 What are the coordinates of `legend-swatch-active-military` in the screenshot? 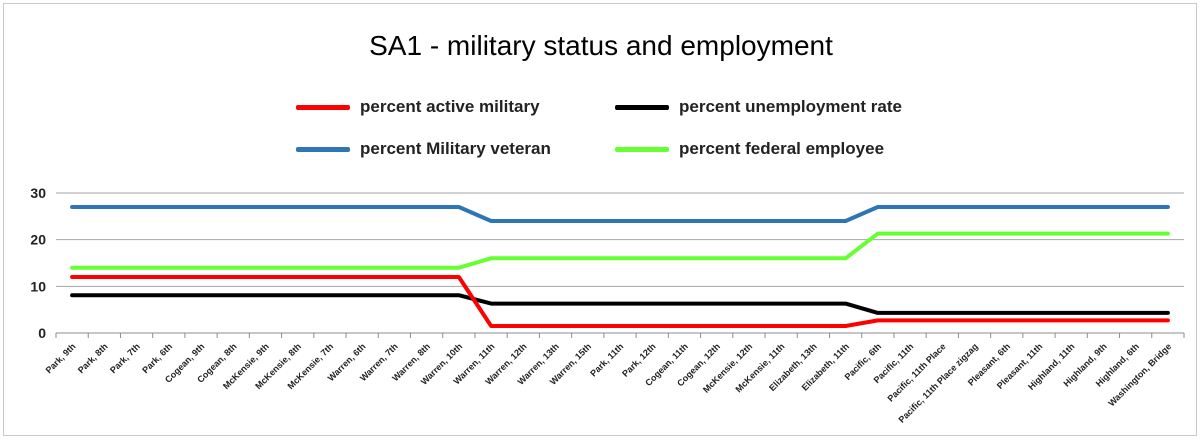 It's located at (323, 107).